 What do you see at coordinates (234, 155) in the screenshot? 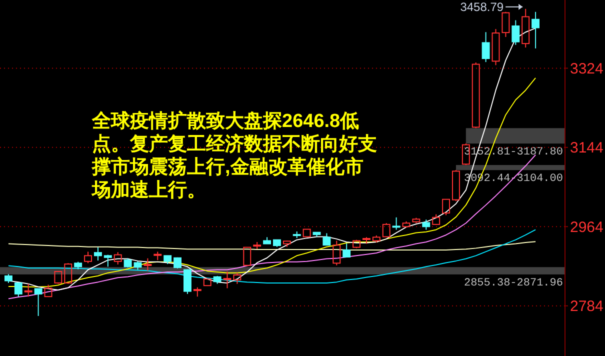
I see `annotation: 全球疫情扩散致大盘探2646.8低点。复产复工经济数据不断向好支撑市场震荡上行,金融改革催化市场加速上行。` at bounding box center [234, 155].